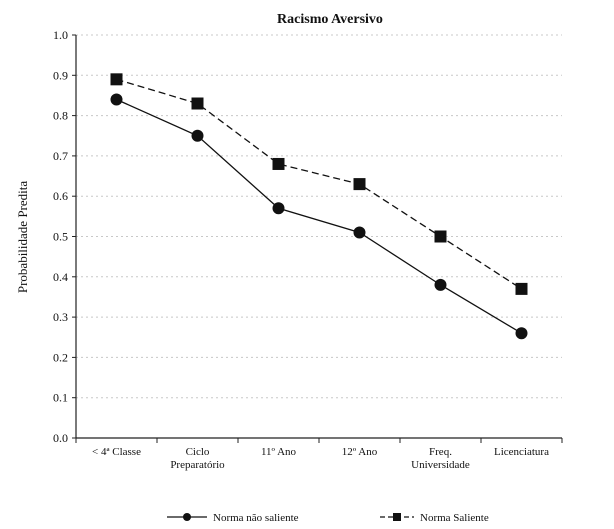 The width and height of the screenshot is (614, 529). What do you see at coordinates (256, 518) in the screenshot?
I see `legend-label: Norma não saliente` at bounding box center [256, 518].